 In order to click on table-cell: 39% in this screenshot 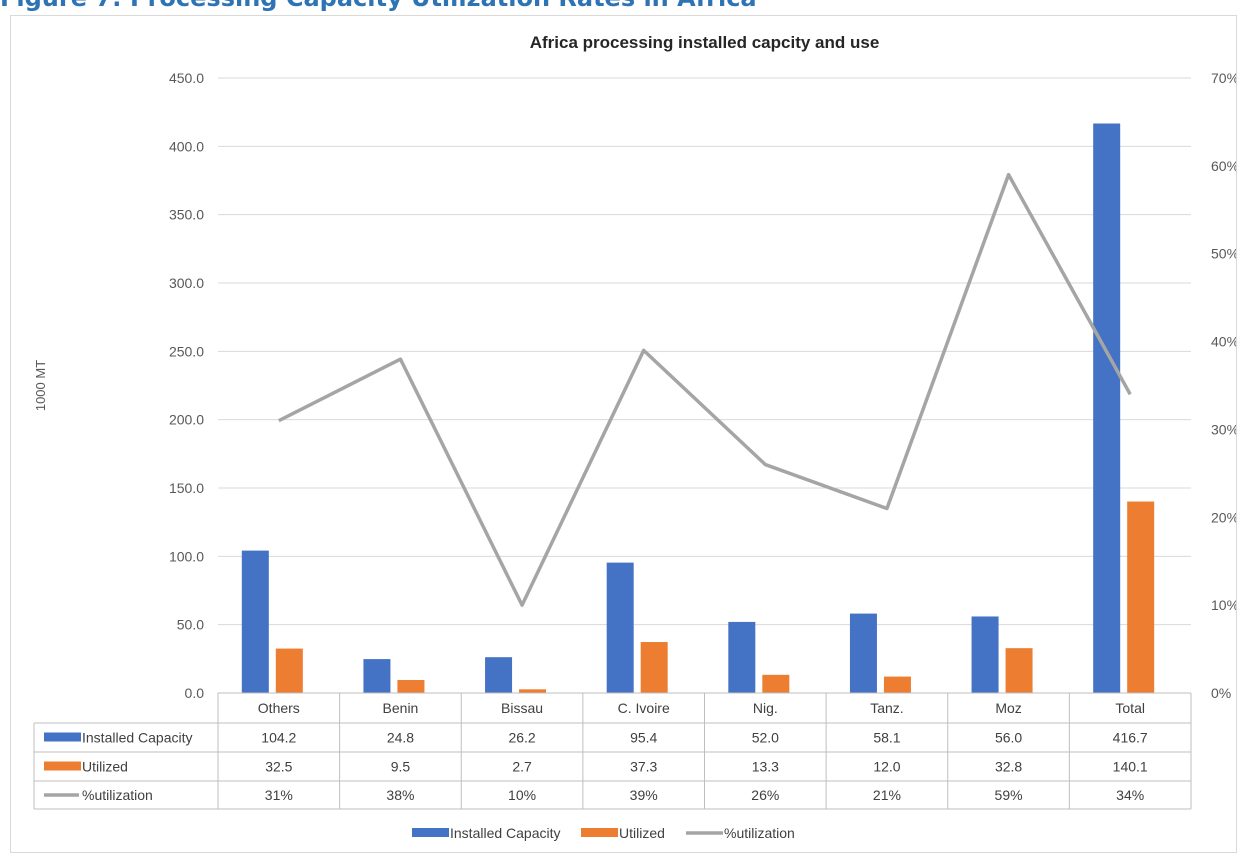, I will do `click(644, 795)`.